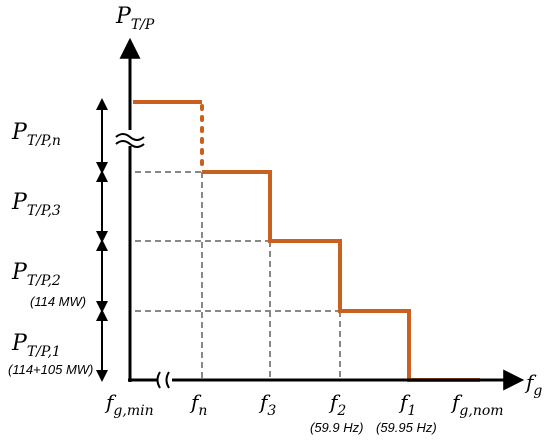 The image size is (550, 440). Describe the element at coordinates (268, 404) in the screenshot. I see `x-tick-f3: f3` at that location.